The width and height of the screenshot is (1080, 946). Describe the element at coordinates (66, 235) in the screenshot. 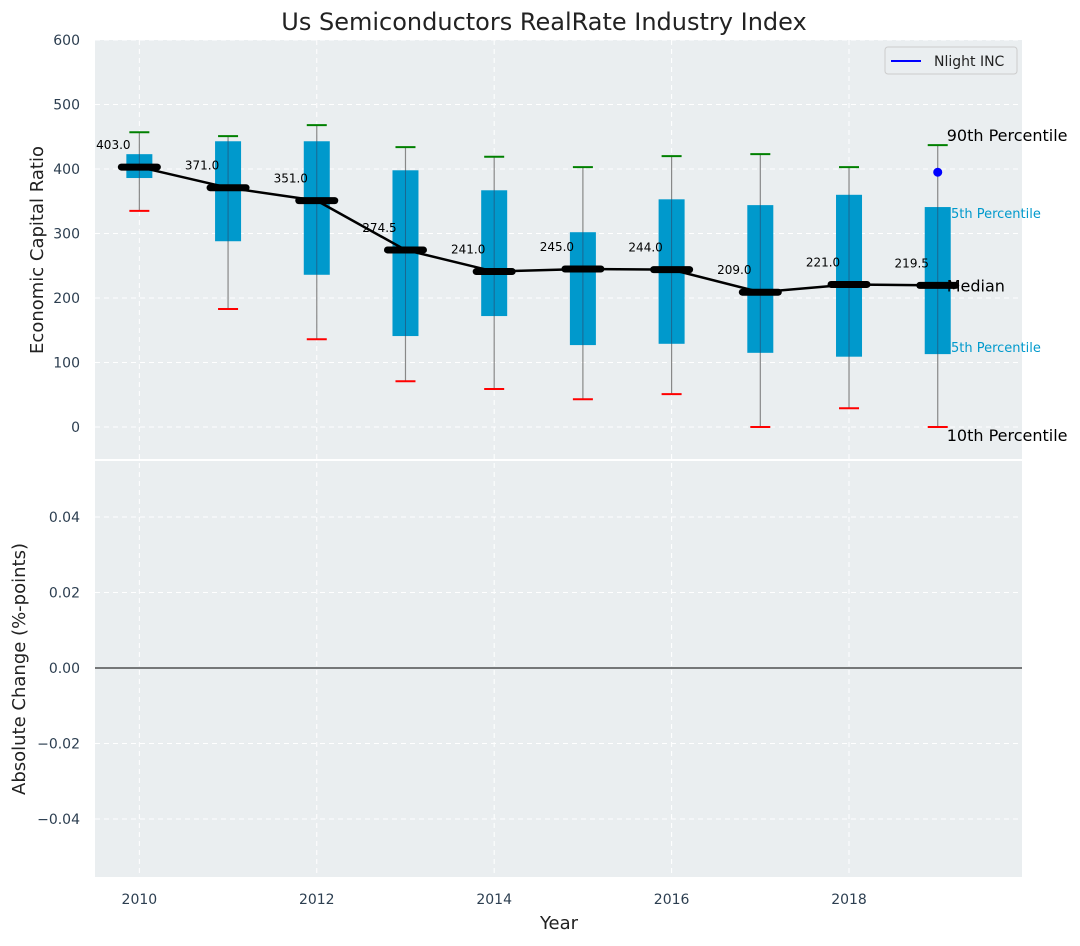

I see `top-y-tick-label: 300` at that location.